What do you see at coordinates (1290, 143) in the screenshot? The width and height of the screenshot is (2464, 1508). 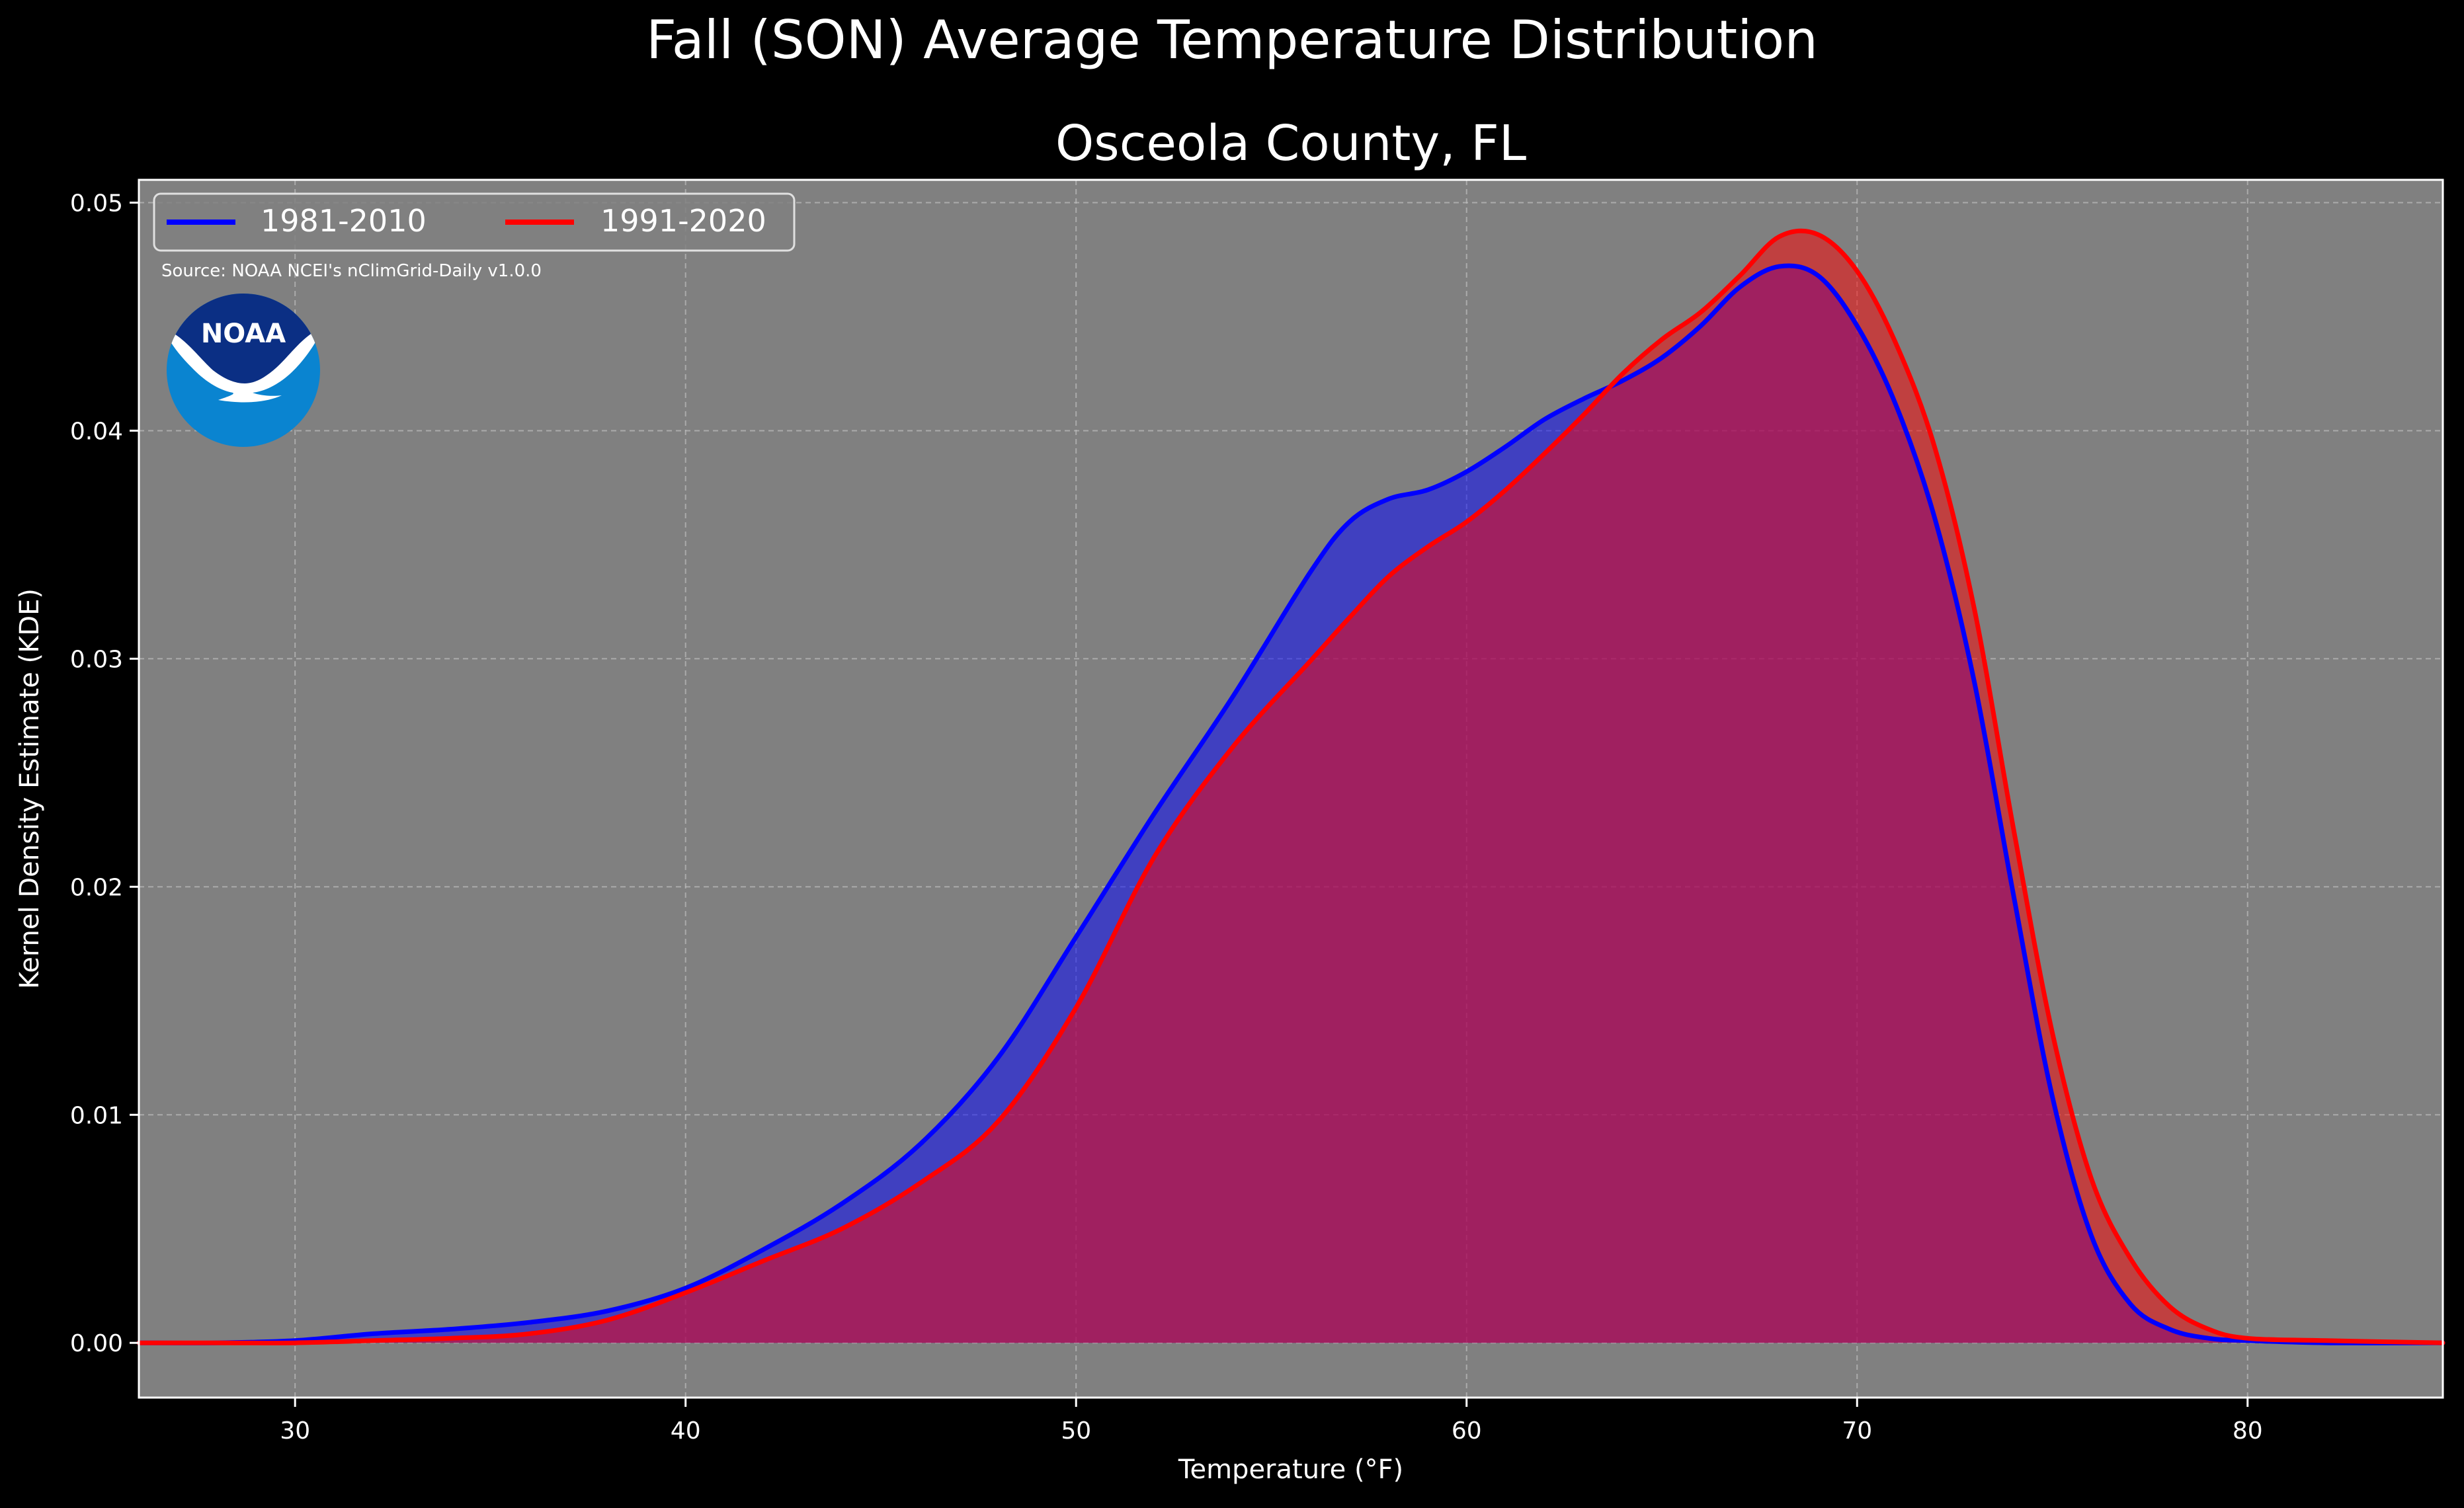 I see `chart-title: Osceola County, FL` at bounding box center [1290, 143].